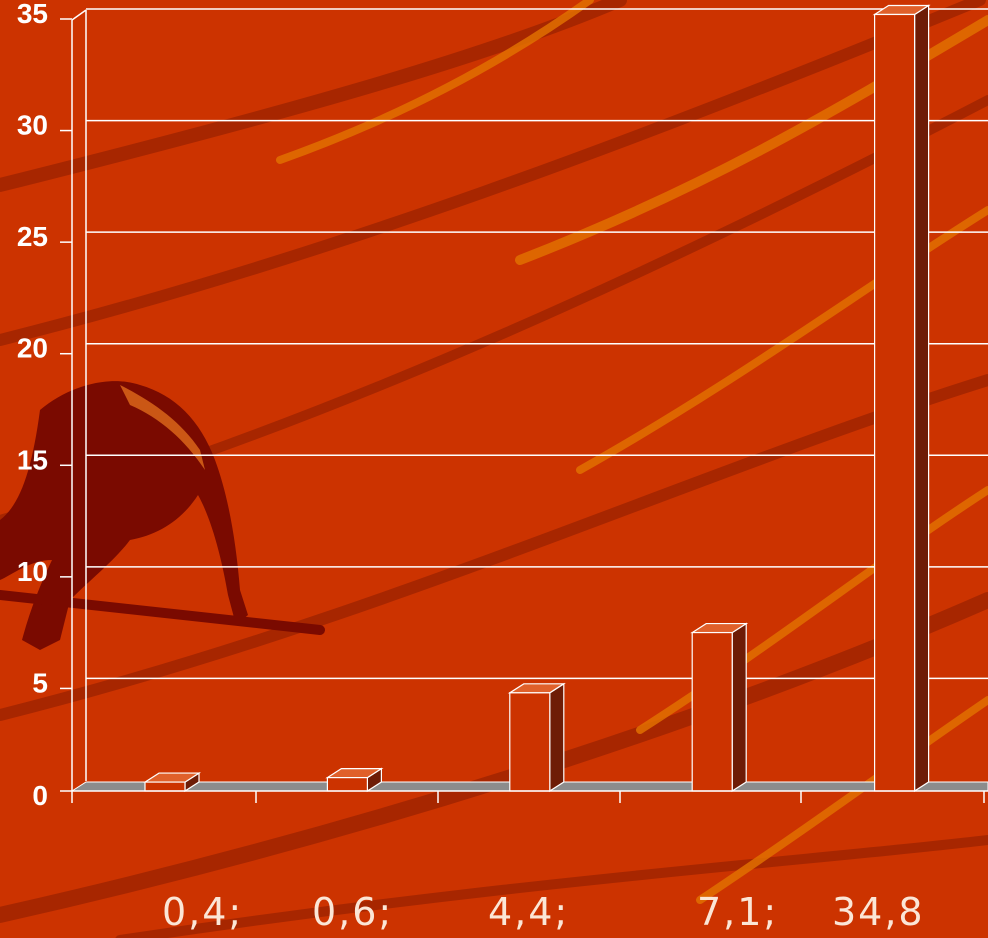  I want to click on silhouette-pole, so click(162, 612).